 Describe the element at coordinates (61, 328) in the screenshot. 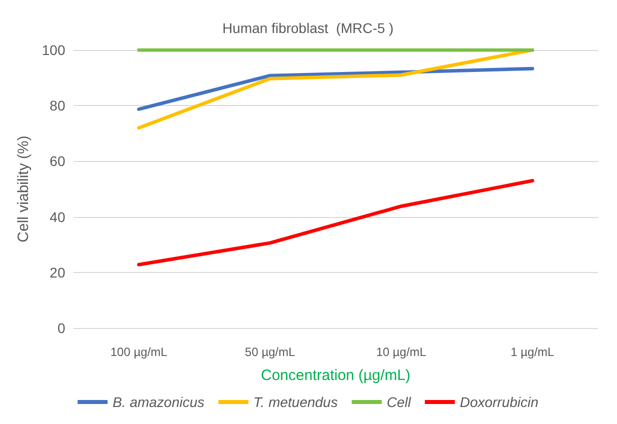

I see `y-tick-label: 0` at that location.